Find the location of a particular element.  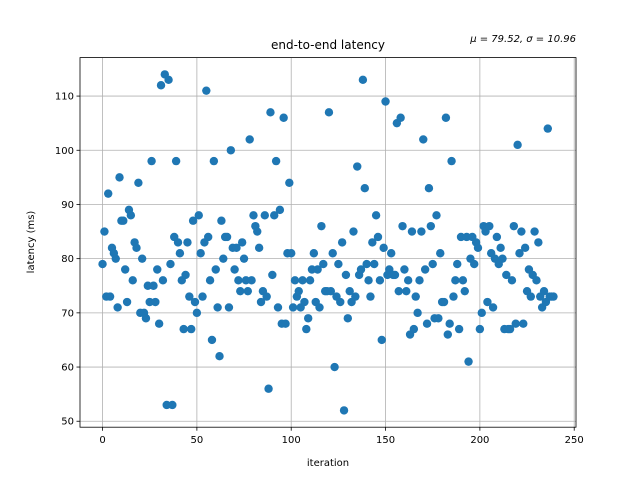

y-tick-label: 110 is located at coordinates (64, 97).